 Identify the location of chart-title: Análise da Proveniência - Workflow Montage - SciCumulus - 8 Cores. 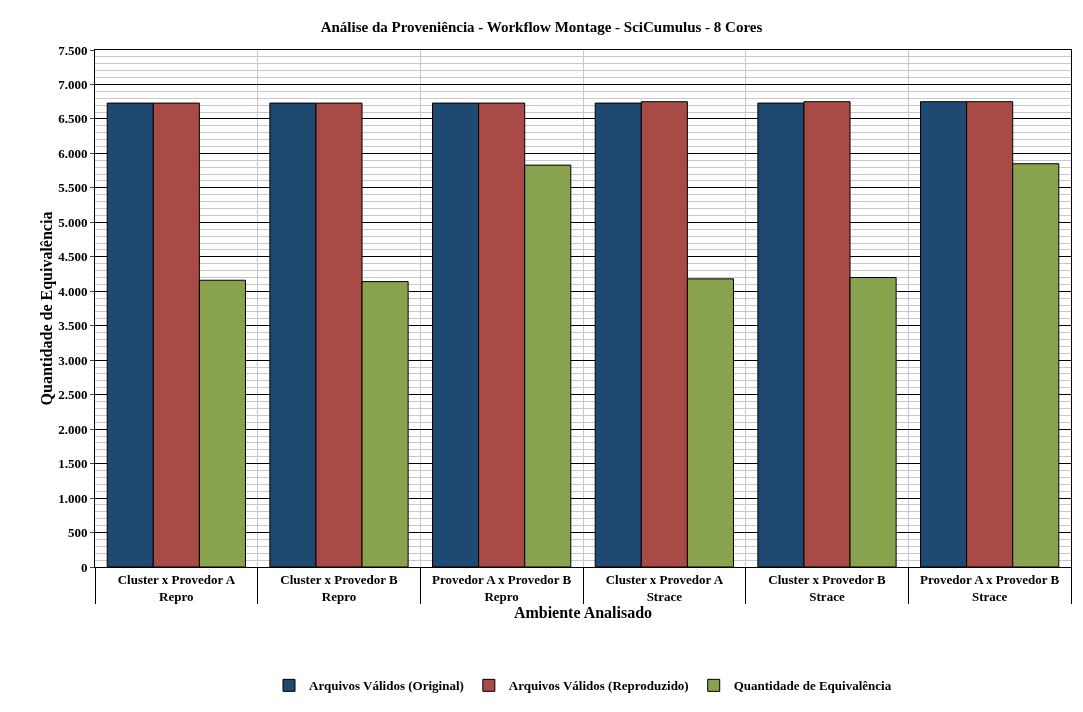
(541, 26).